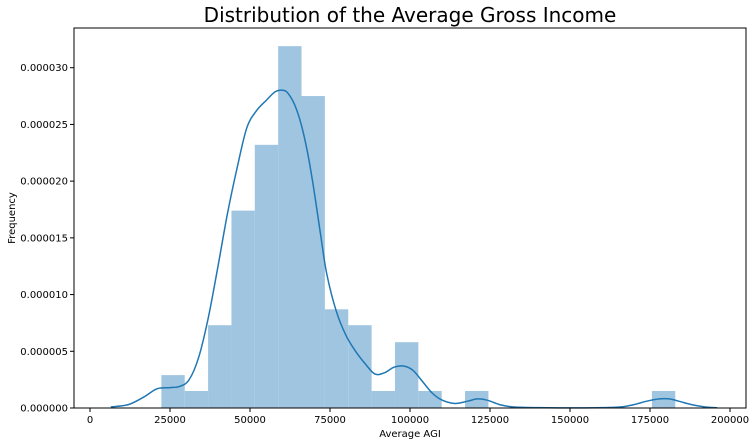 The height and width of the screenshot is (446, 755). I want to click on y-tick-label: 0.000020, so click(44, 182).